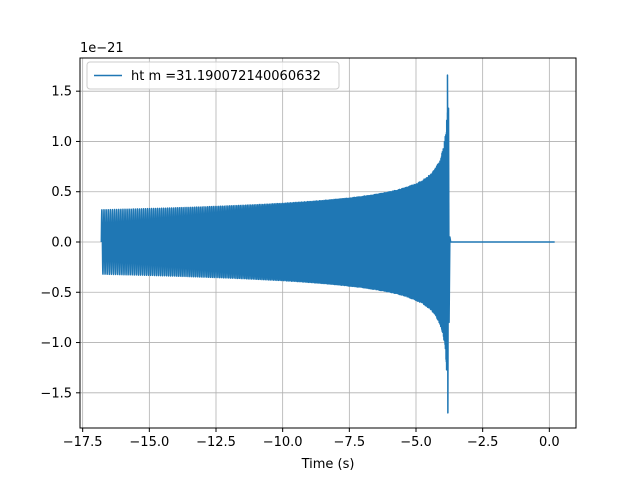 Image resolution: width=640 pixels, height=480 pixels. Describe the element at coordinates (56, 343) in the screenshot. I see `y-tick-label-5: −1.0` at that location.